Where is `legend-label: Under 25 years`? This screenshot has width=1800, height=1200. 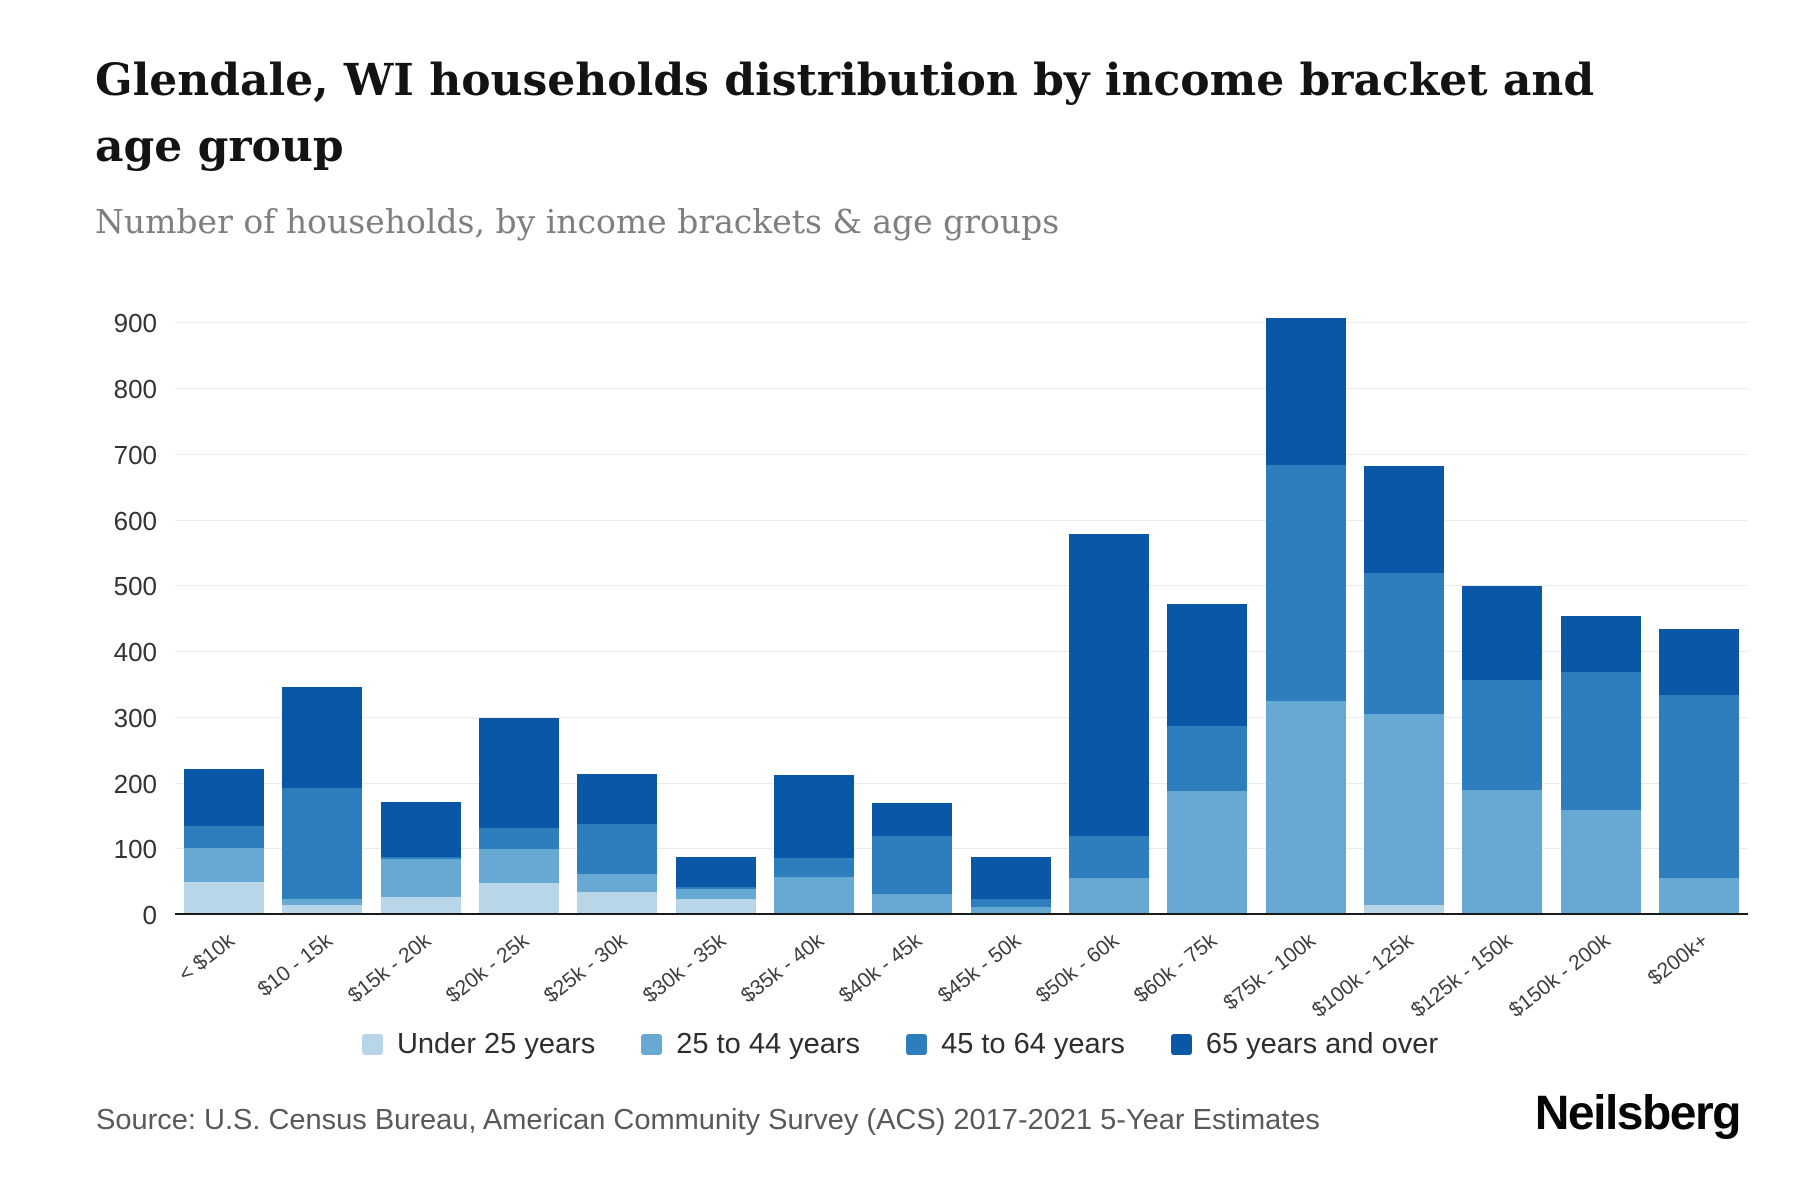 legend-label: Under 25 years is located at coordinates (496, 1044).